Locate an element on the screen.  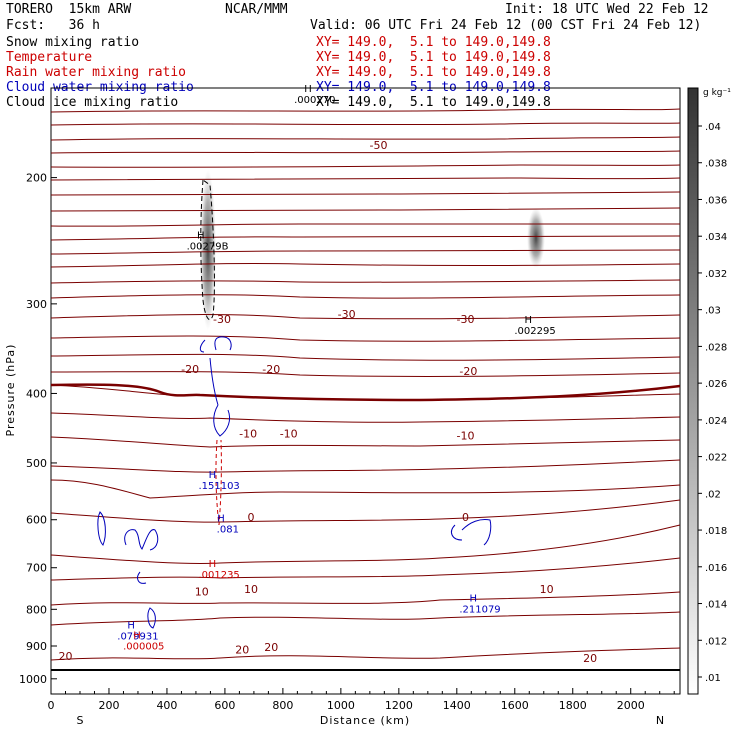
y-tick-label: 1000 is located at coordinates (33, 679).